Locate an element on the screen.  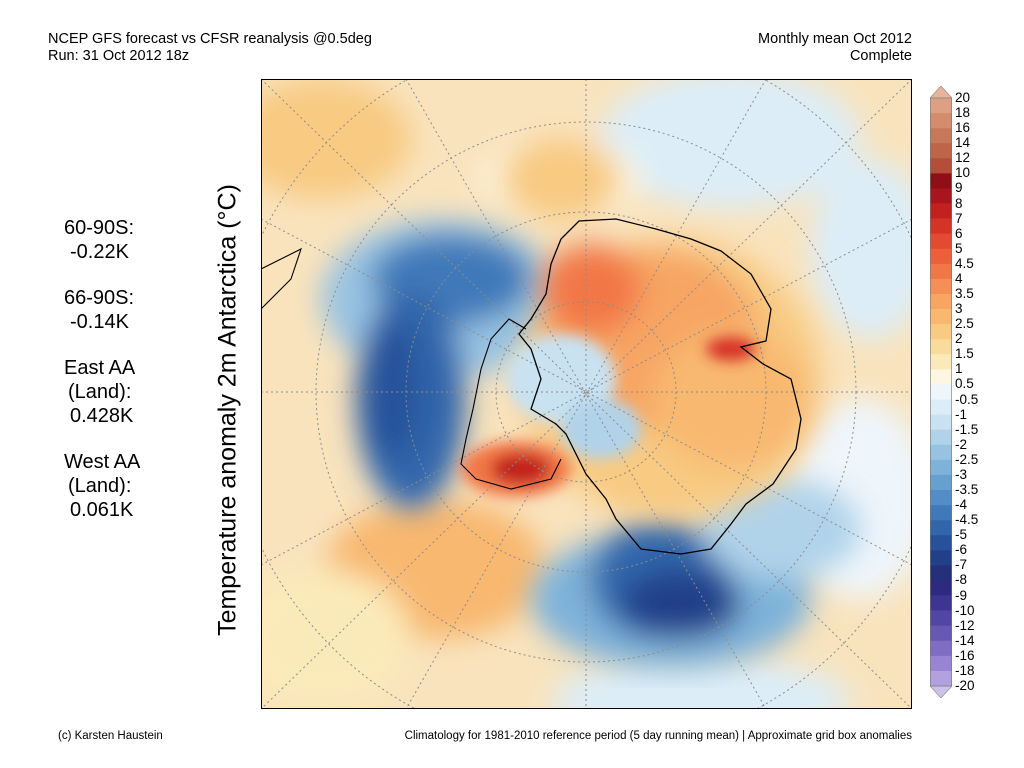
legend-label: -6 is located at coordinates (961, 550).